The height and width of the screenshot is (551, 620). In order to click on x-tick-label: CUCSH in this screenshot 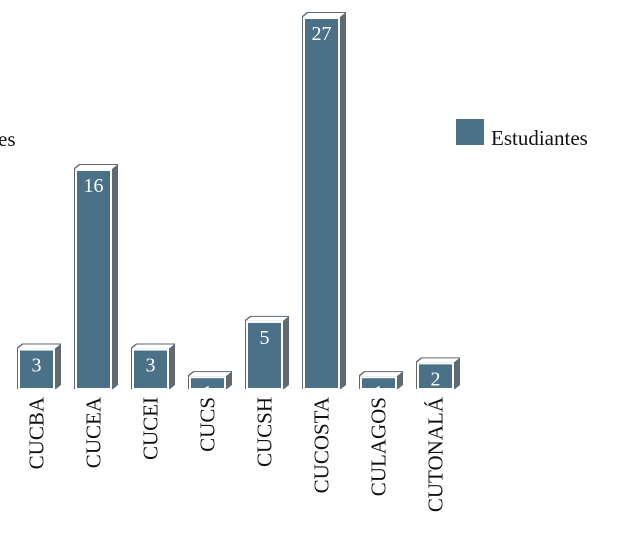, I will do `click(265, 432)`.